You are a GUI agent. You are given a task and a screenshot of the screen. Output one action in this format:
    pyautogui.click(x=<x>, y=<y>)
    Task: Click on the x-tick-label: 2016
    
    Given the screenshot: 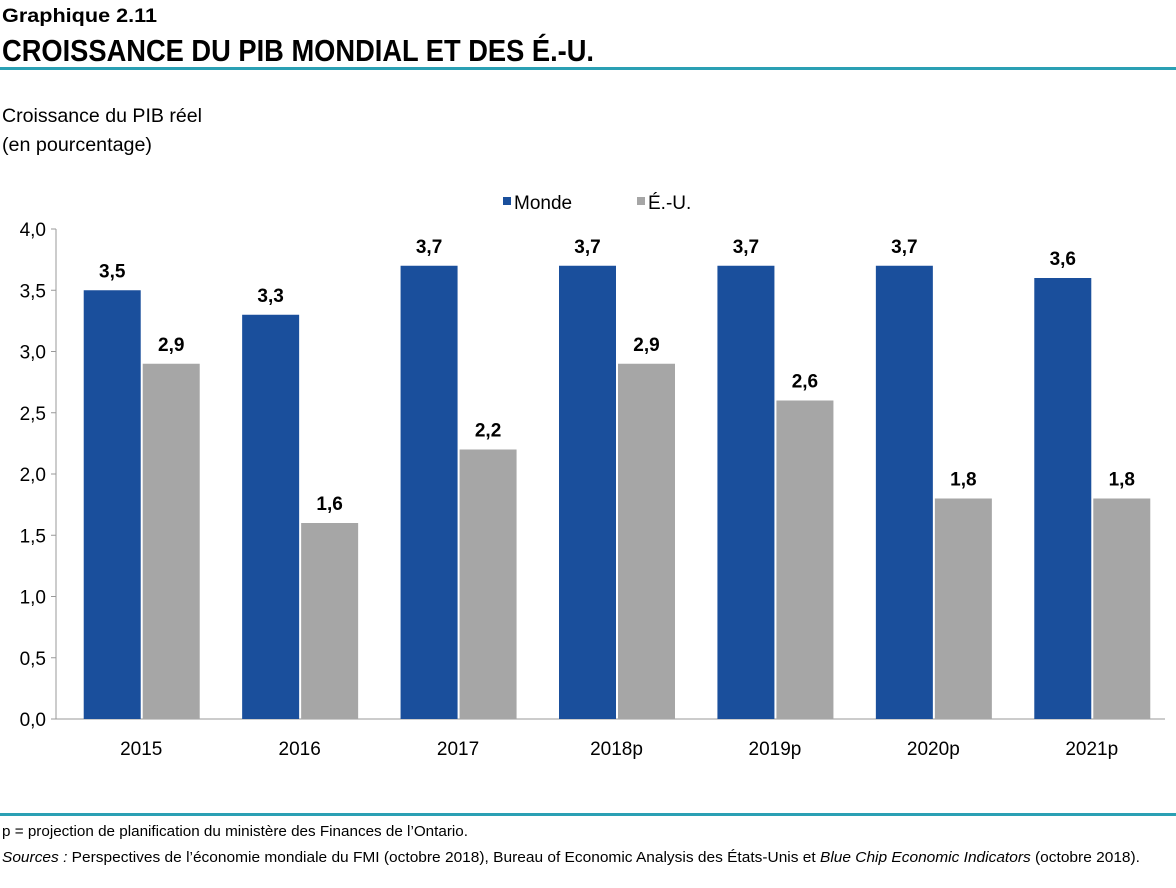 What is the action you would take?
    pyautogui.click(x=300, y=749)
    